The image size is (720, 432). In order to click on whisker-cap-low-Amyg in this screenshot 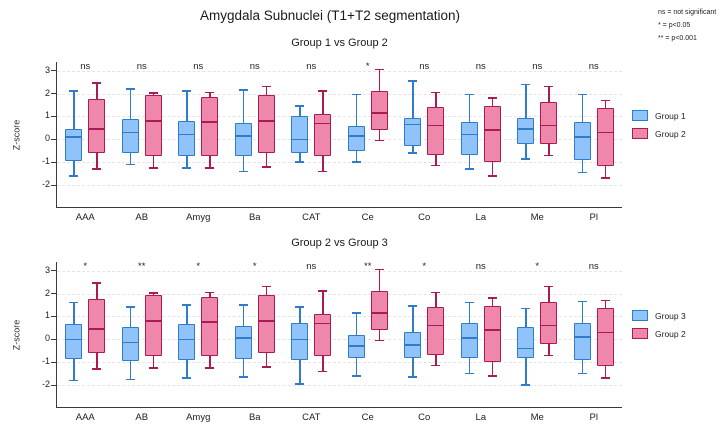, I will do `click(210, 168)`.